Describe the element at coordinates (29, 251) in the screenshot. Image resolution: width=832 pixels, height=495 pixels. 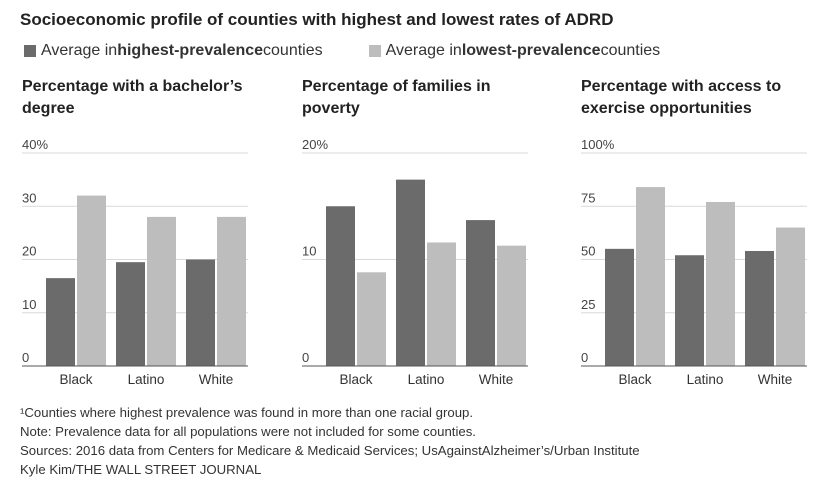
I see `y-tick-label: 20` at that location.